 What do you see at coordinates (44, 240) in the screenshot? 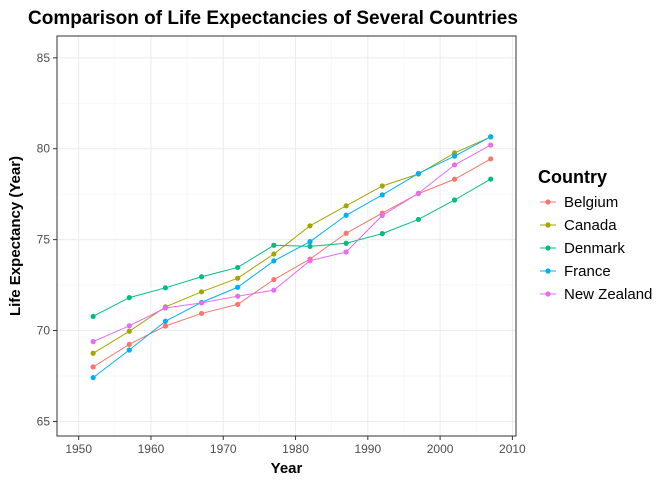
I see `y-tick-label: 75` at bounding box center [44, 240].